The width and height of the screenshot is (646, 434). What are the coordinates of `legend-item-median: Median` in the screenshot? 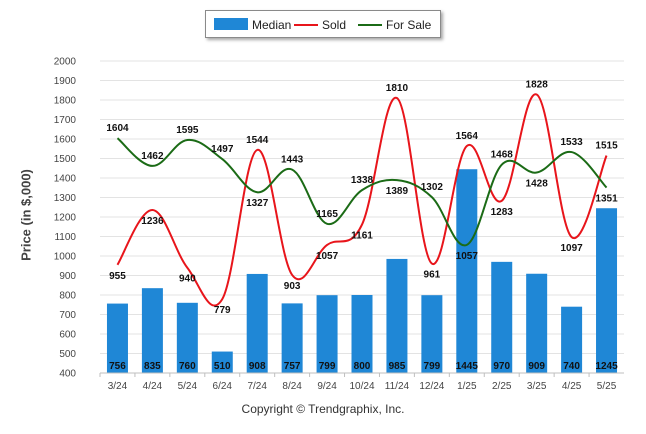 It's located at (252, 25).